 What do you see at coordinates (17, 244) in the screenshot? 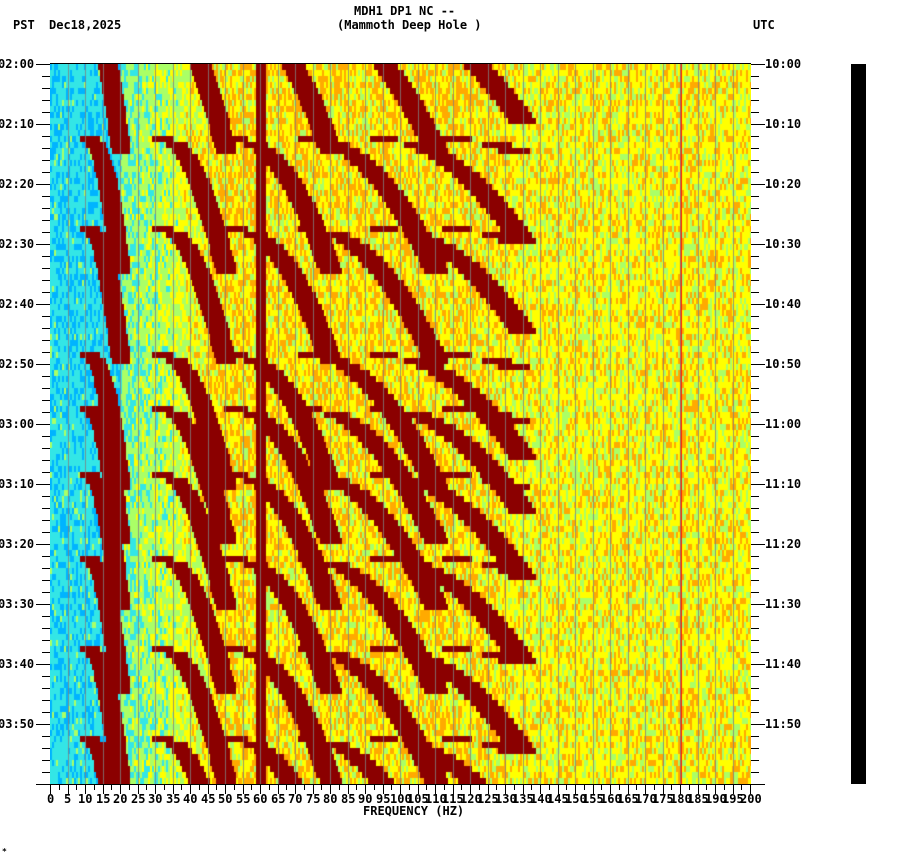
I see `y-tick-label-left: 02:30` at bounding box center [17, 244].